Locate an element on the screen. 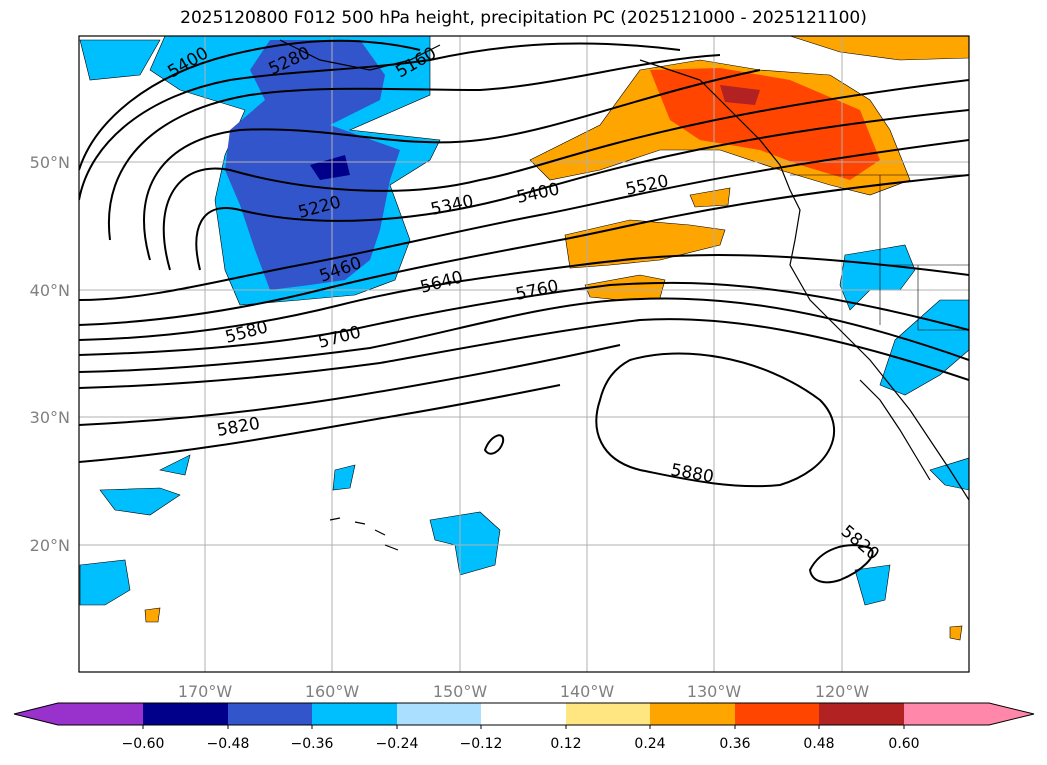 The width and height of the screenshot is (1047, 765). contour-label: 5760 is located at coordinates (537, 290).